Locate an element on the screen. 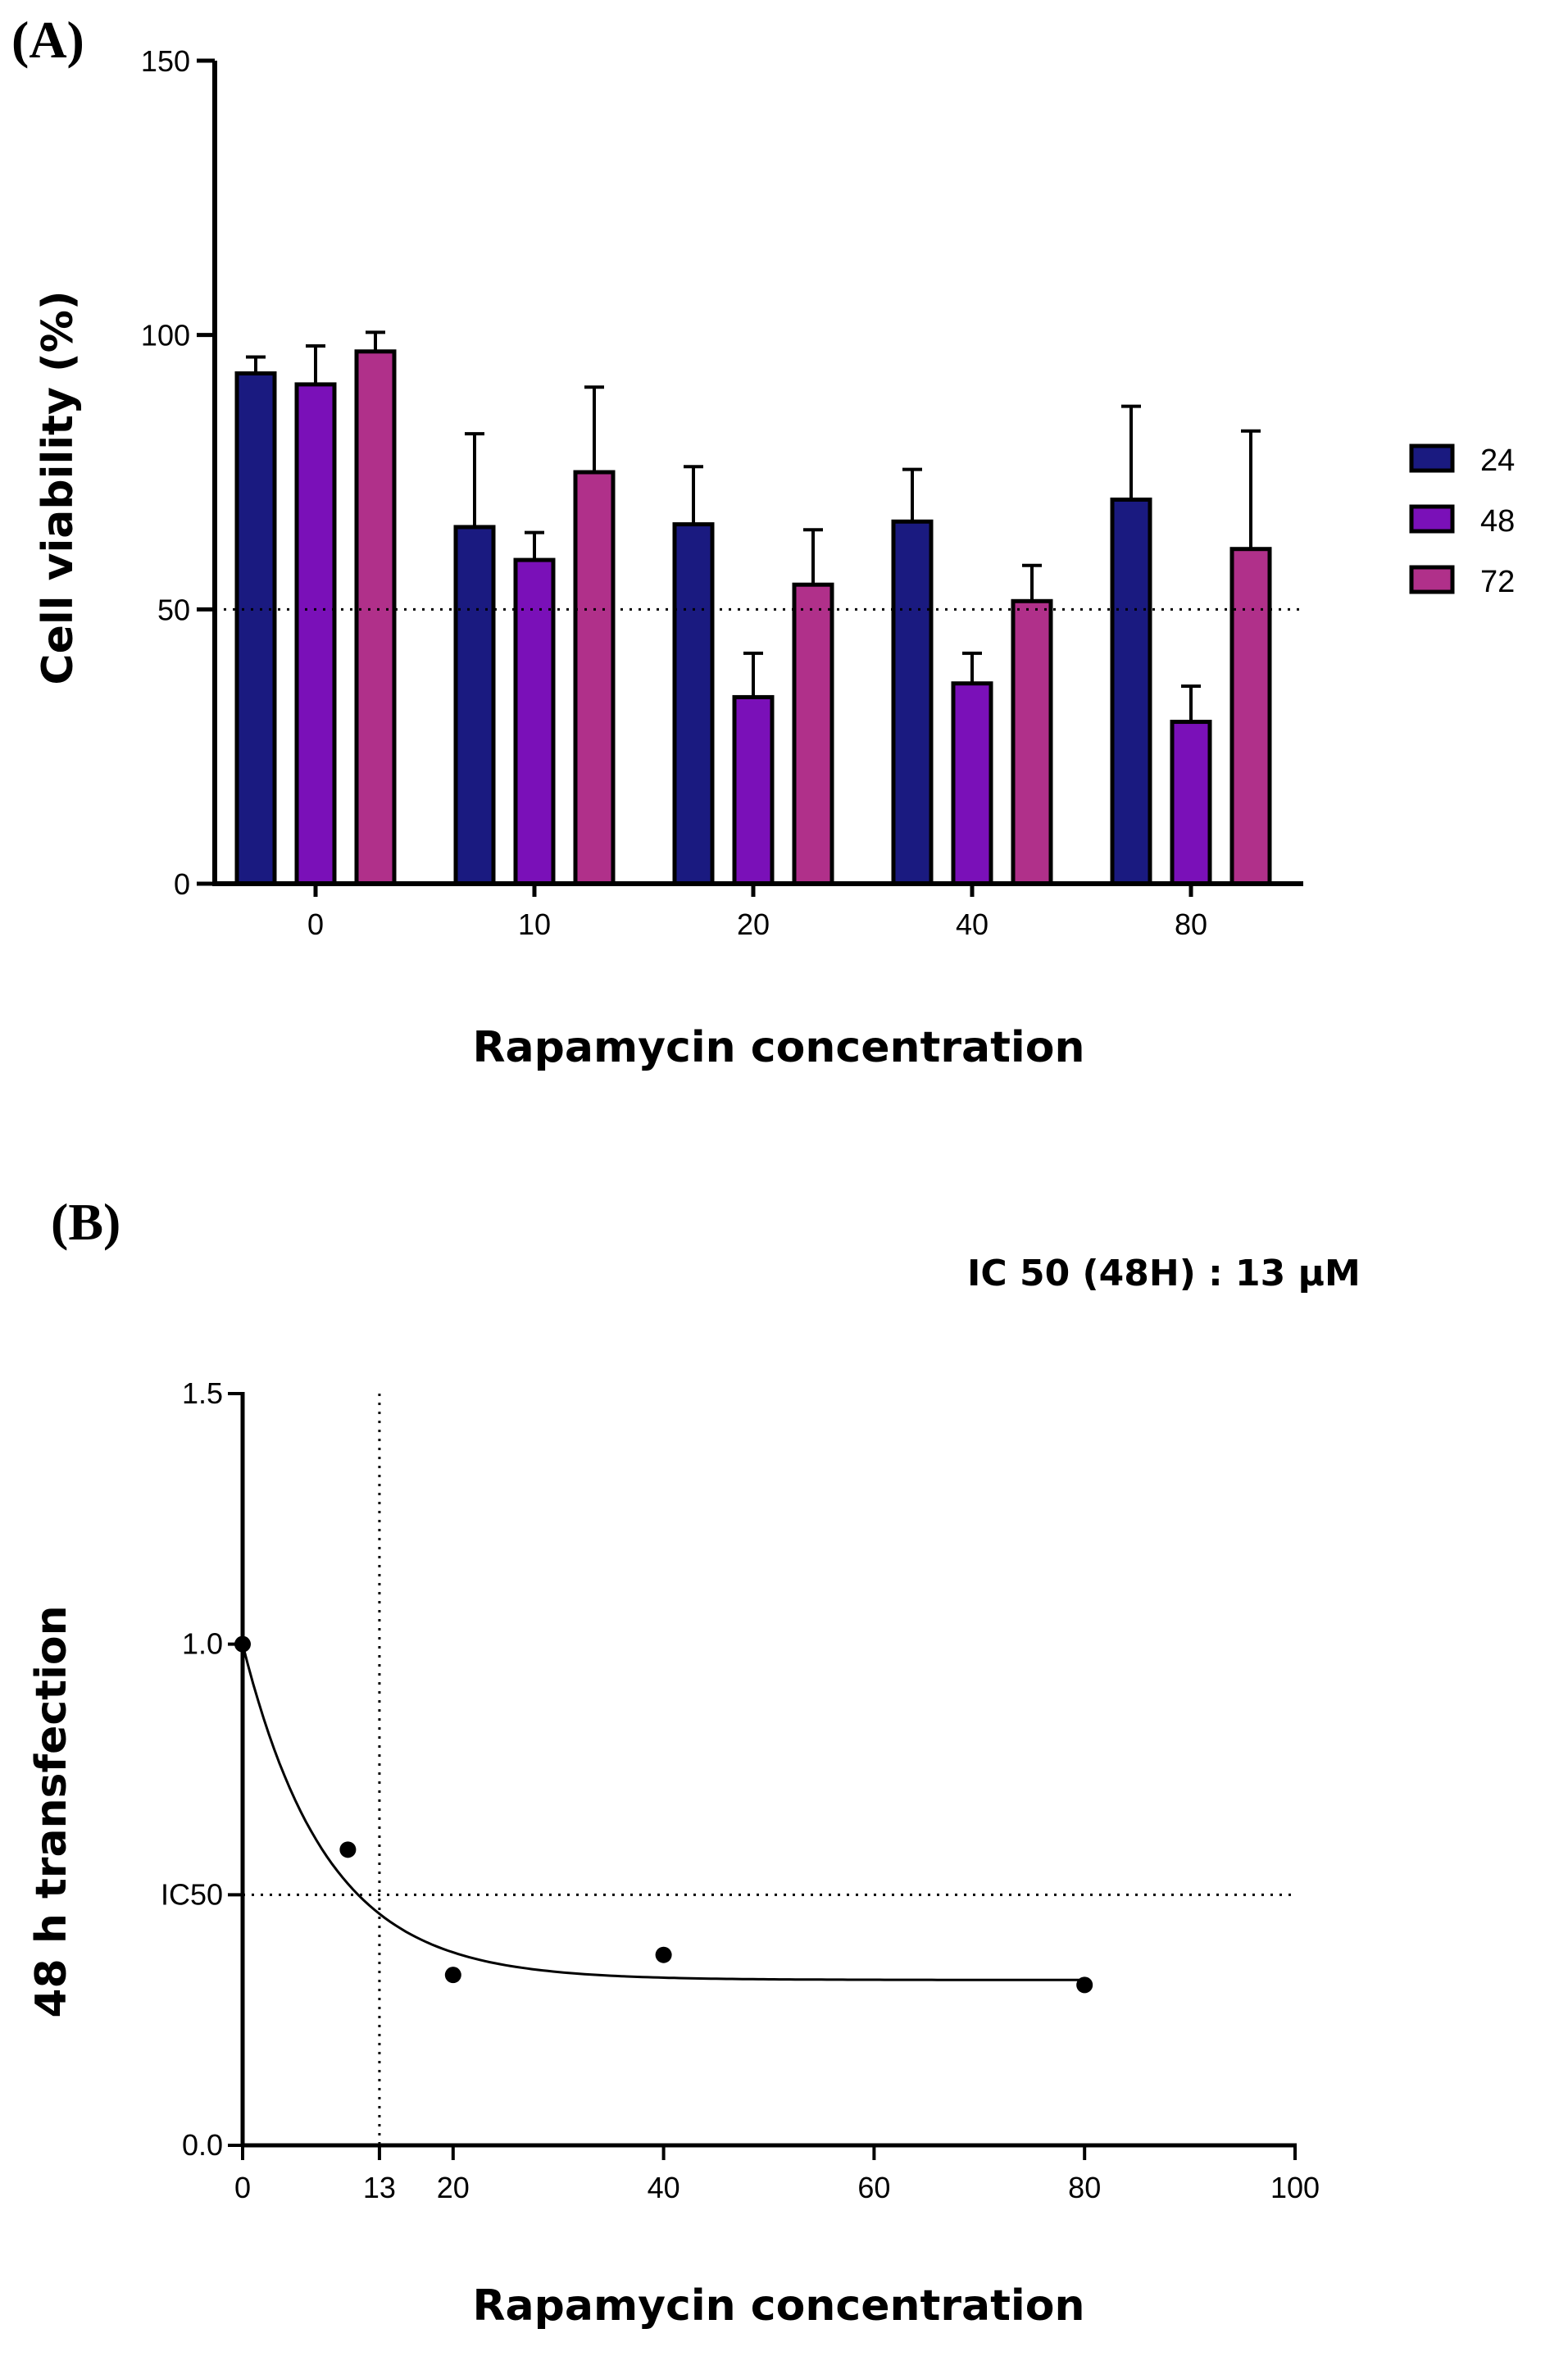 The height and width of the screenshot is (2356, 1568). y-tick-label: IC50 is located at coordinates (192, 1894).